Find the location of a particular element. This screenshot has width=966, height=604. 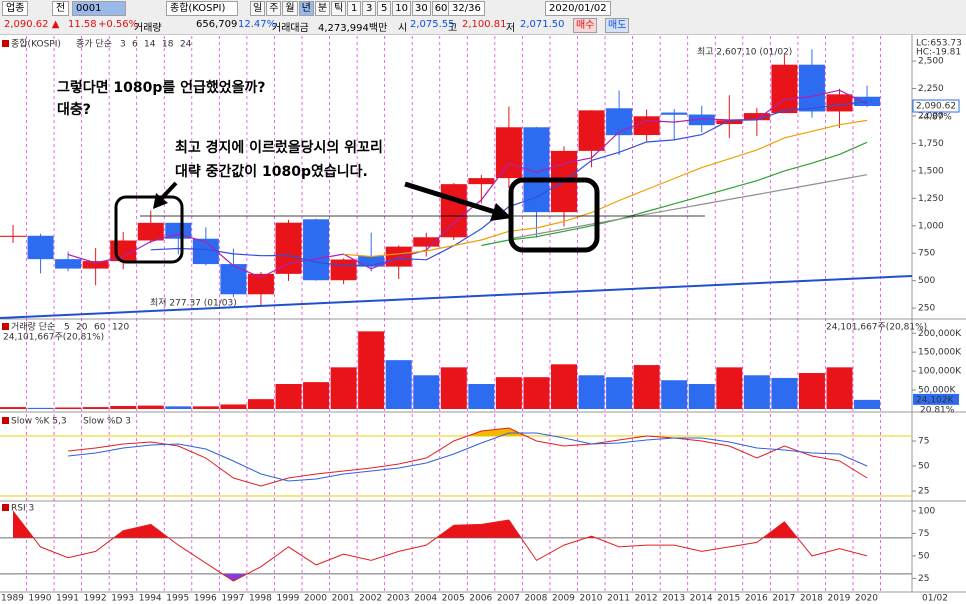

y-tick-label: 2,000 is located at coordinates (931, 116).